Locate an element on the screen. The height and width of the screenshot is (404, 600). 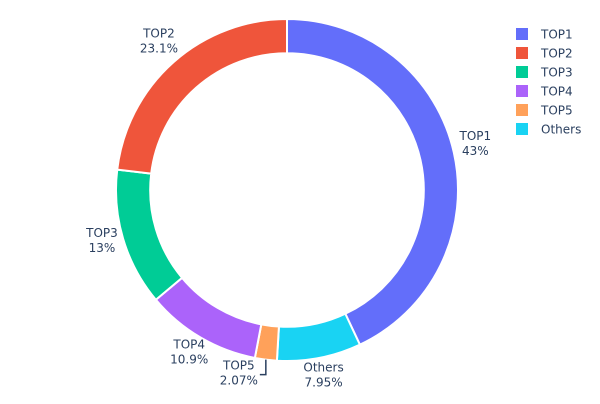
legend-swatch-top1 is located at coordinates (522, 34).